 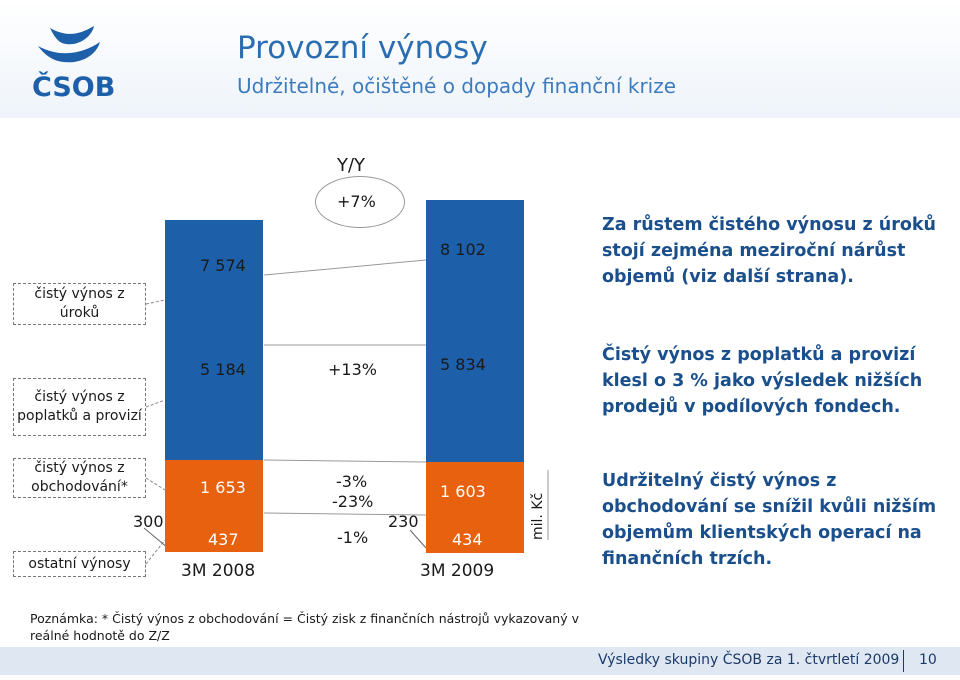 I want to click on value-2009-fees: 5 834, so click(x=463, y=364).